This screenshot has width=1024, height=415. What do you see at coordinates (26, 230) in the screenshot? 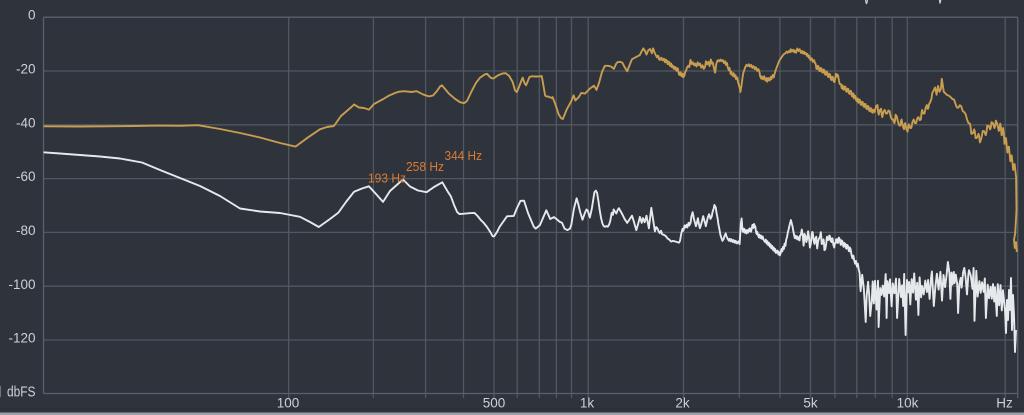
I see `svg-text: -80` at bounding box center [26, 230].